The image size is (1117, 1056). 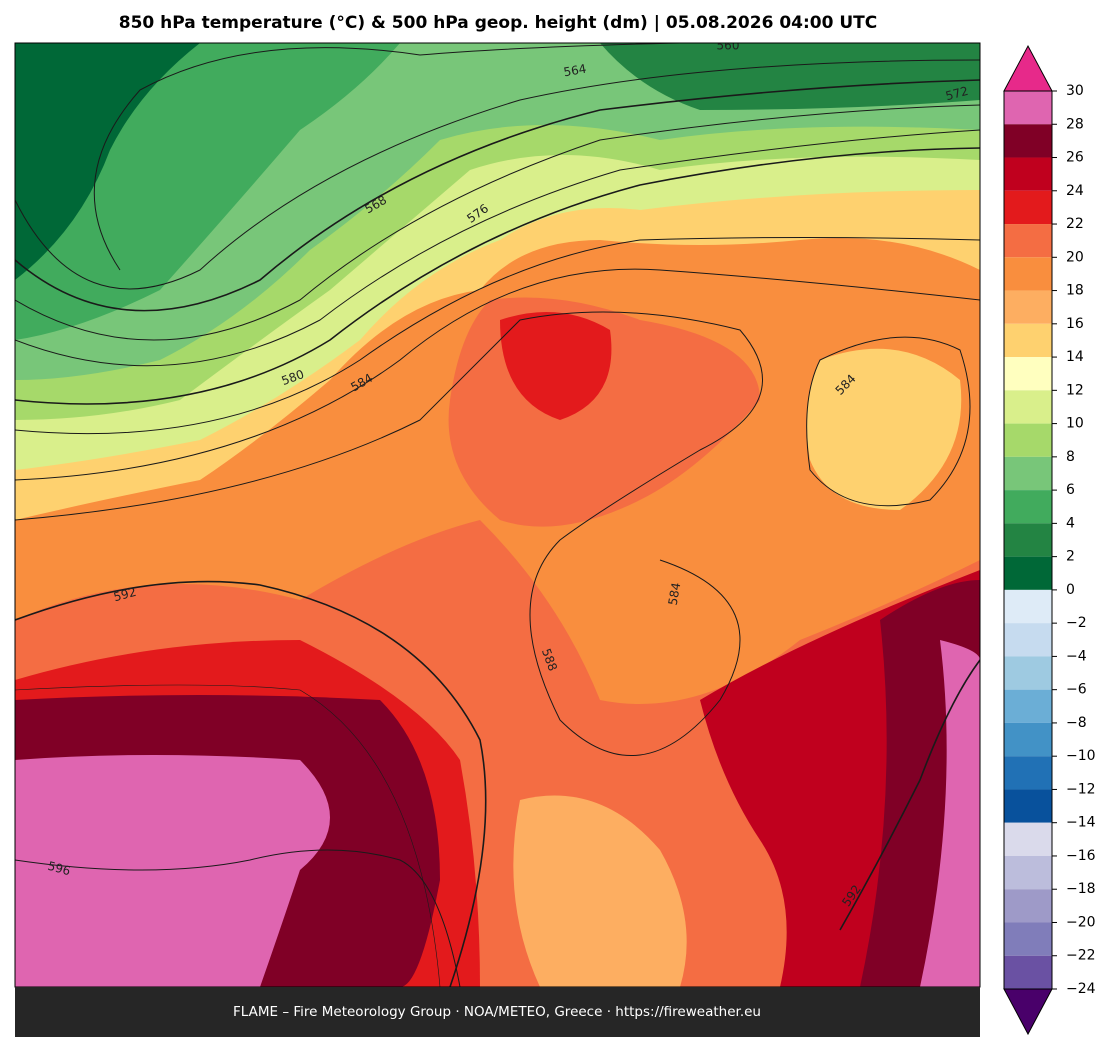 What do you see at coordinates (1081, 789) in the screenshot?
I see `colorbar-tick-label: −12` at bounding box center [1081, 789].